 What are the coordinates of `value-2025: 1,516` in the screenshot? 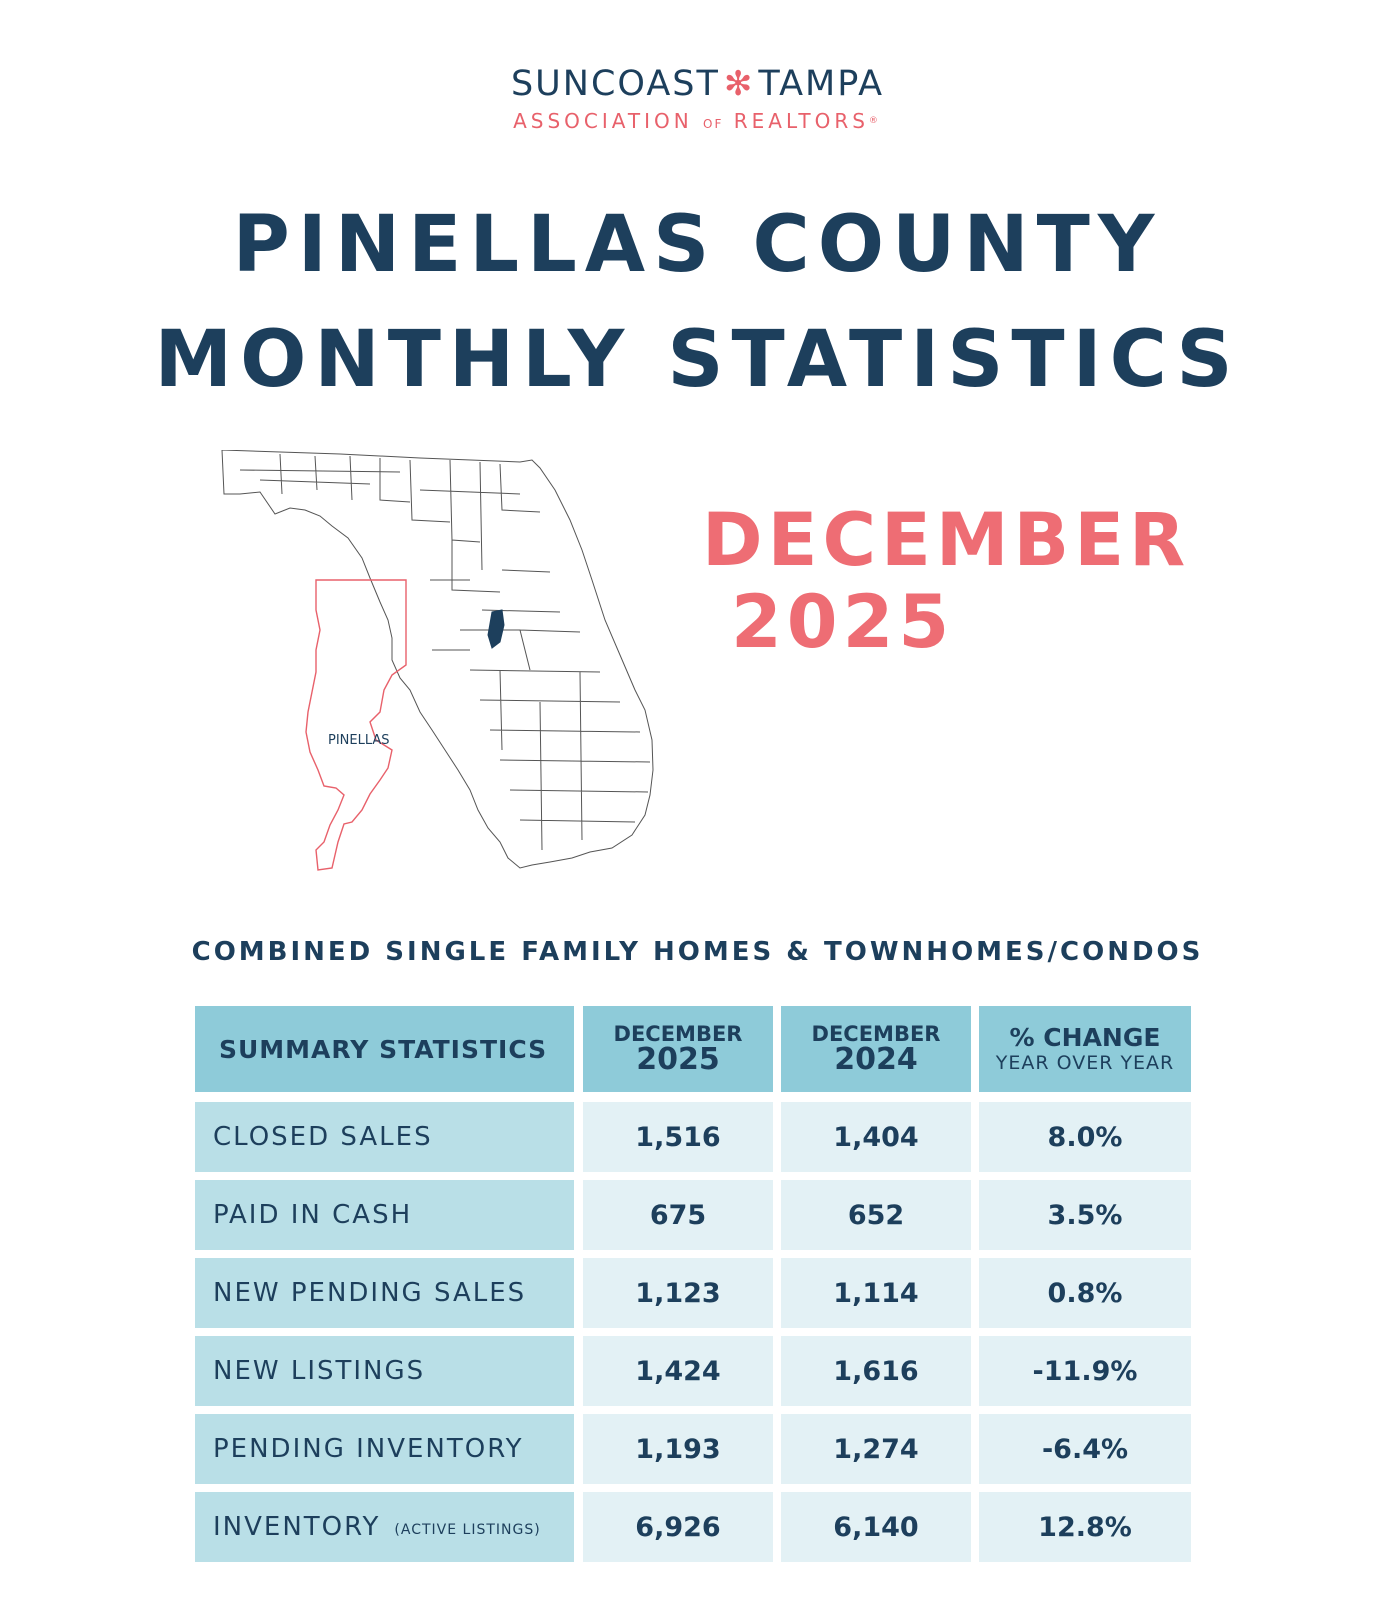 It's located at (678, 1137).